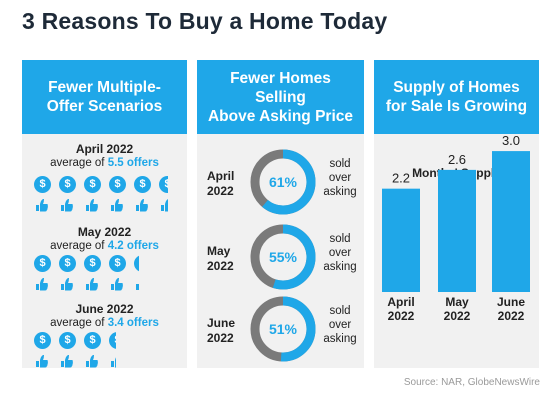 This screenshot has width=560, height=400. I want to click on ring-percent-label: 51%, so click(283, 329).